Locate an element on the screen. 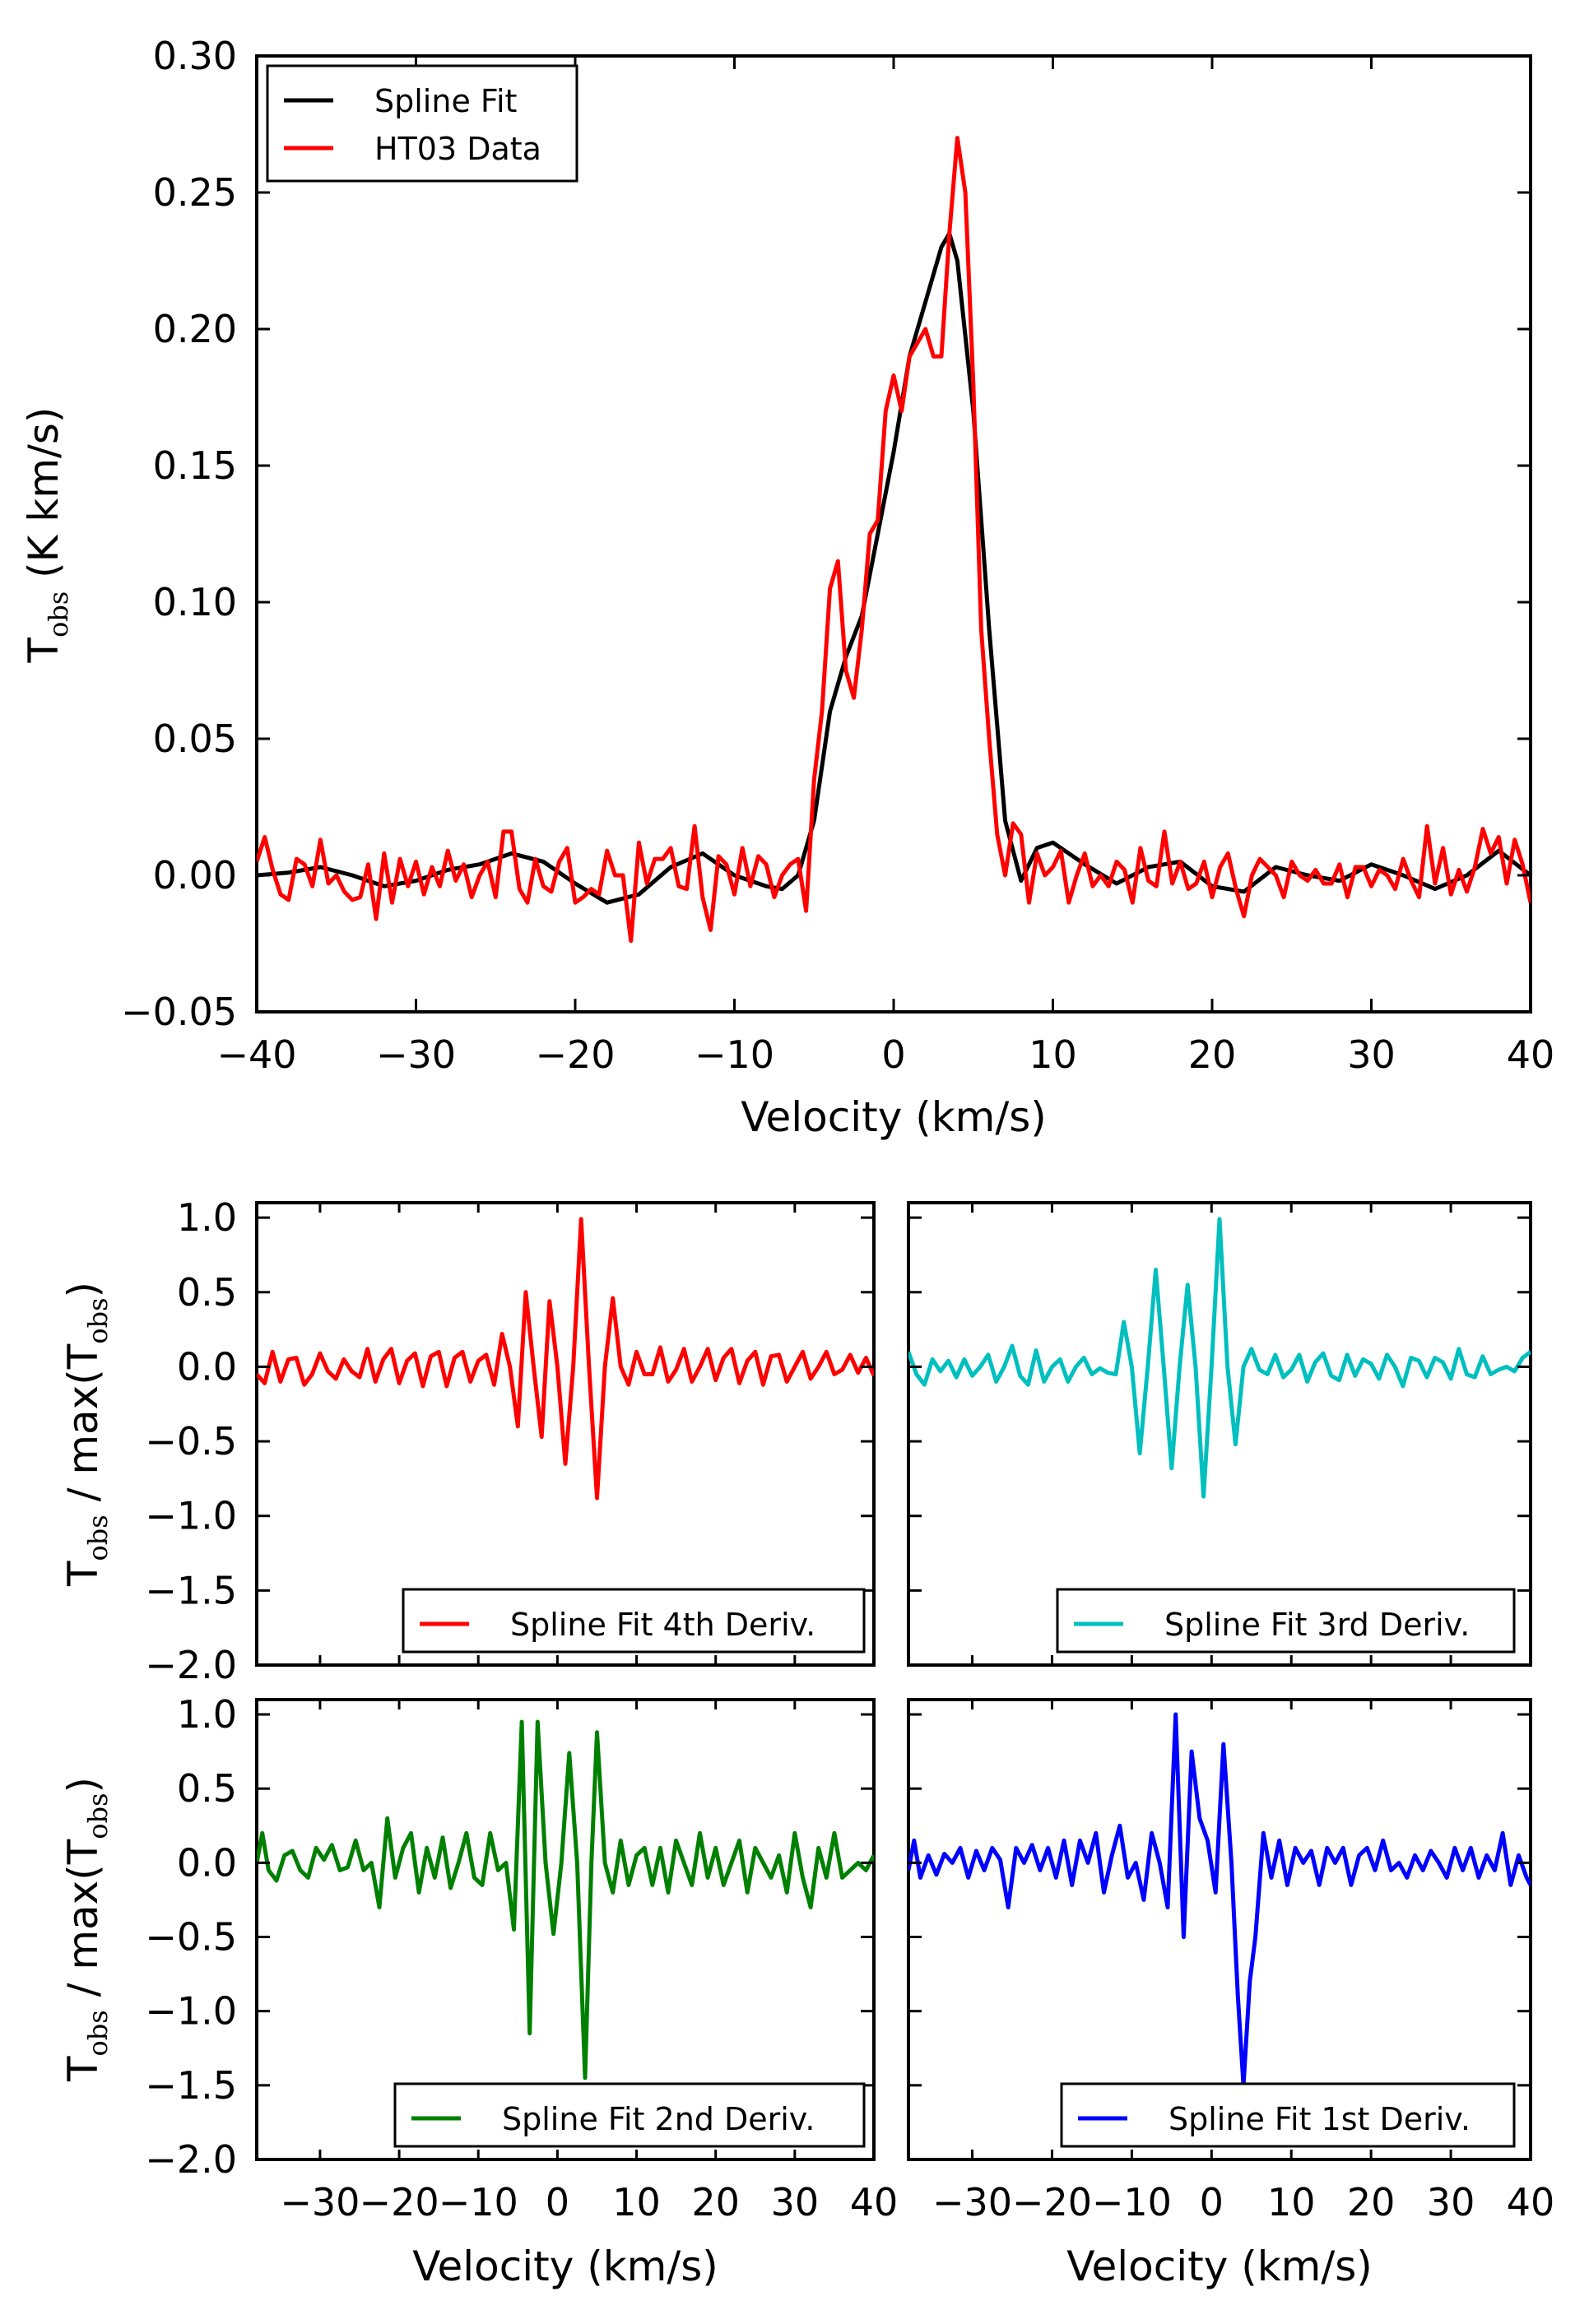 This screenshot has width=1589, height=2324. y-tick-label: 0.20 is located at coordinates (195, 329).